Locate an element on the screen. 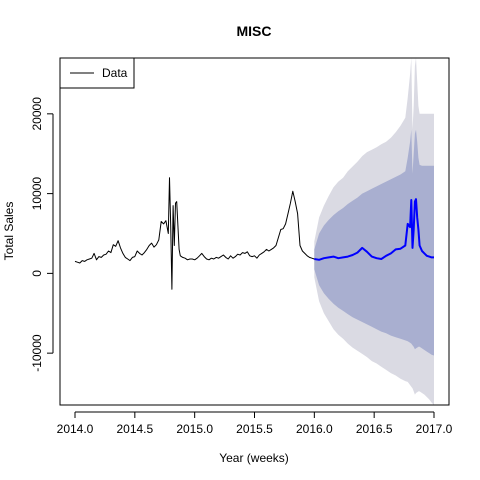 This screenshot has height=480, width=480. x-tick-label: 2015.5 is located at coordinates (254, 429).